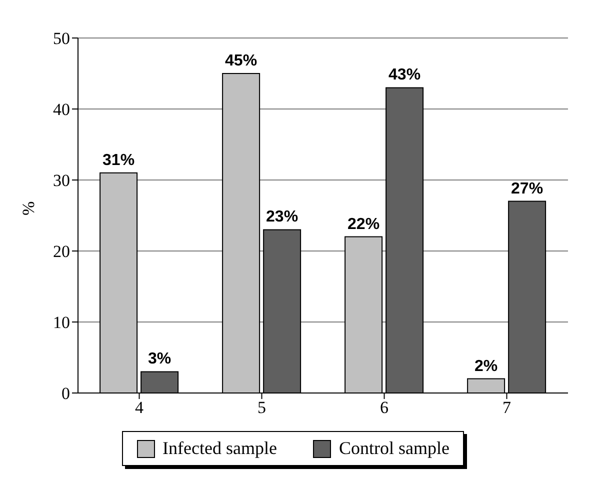 This screenshot has height=484, width=597. What do you see at coordinates (61, 180) in the screenshot?
I see `y-tick-label: 30` at bounding box center [61, 180].